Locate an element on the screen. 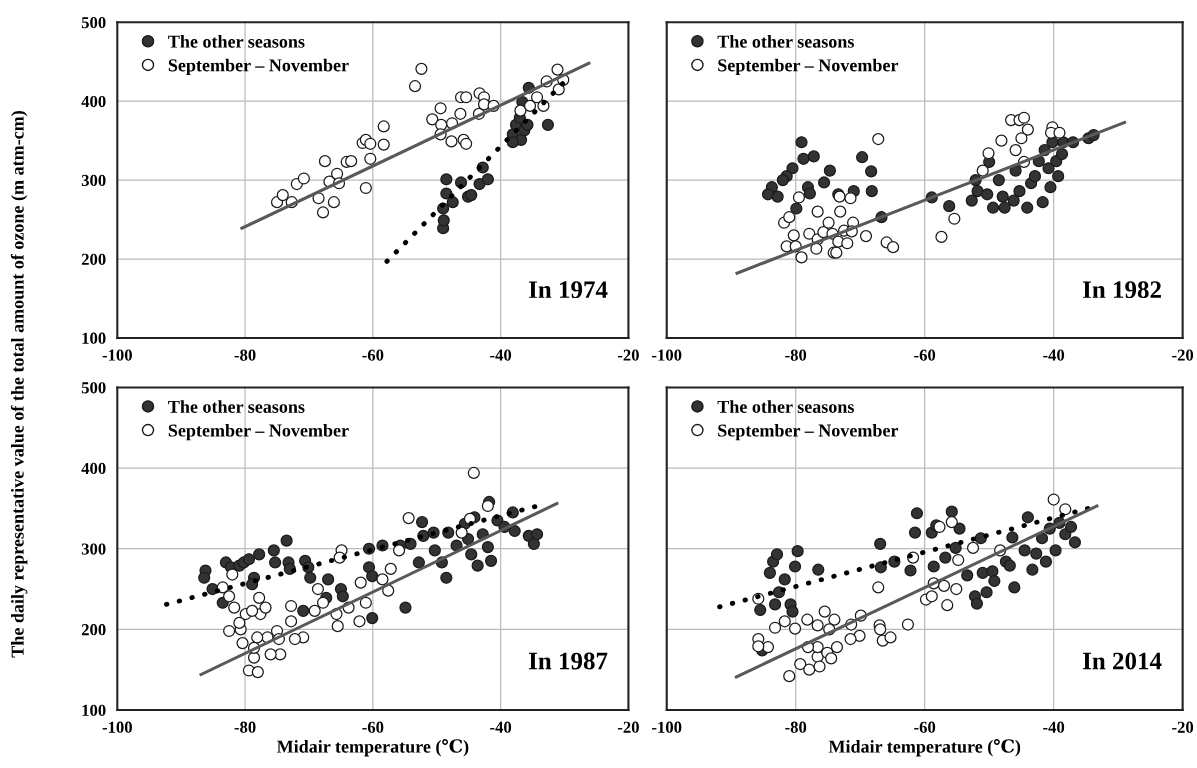 The width and height of the screenshot is (1197, 768). annotation: In 2014 is located at coordinates (1122, 661).